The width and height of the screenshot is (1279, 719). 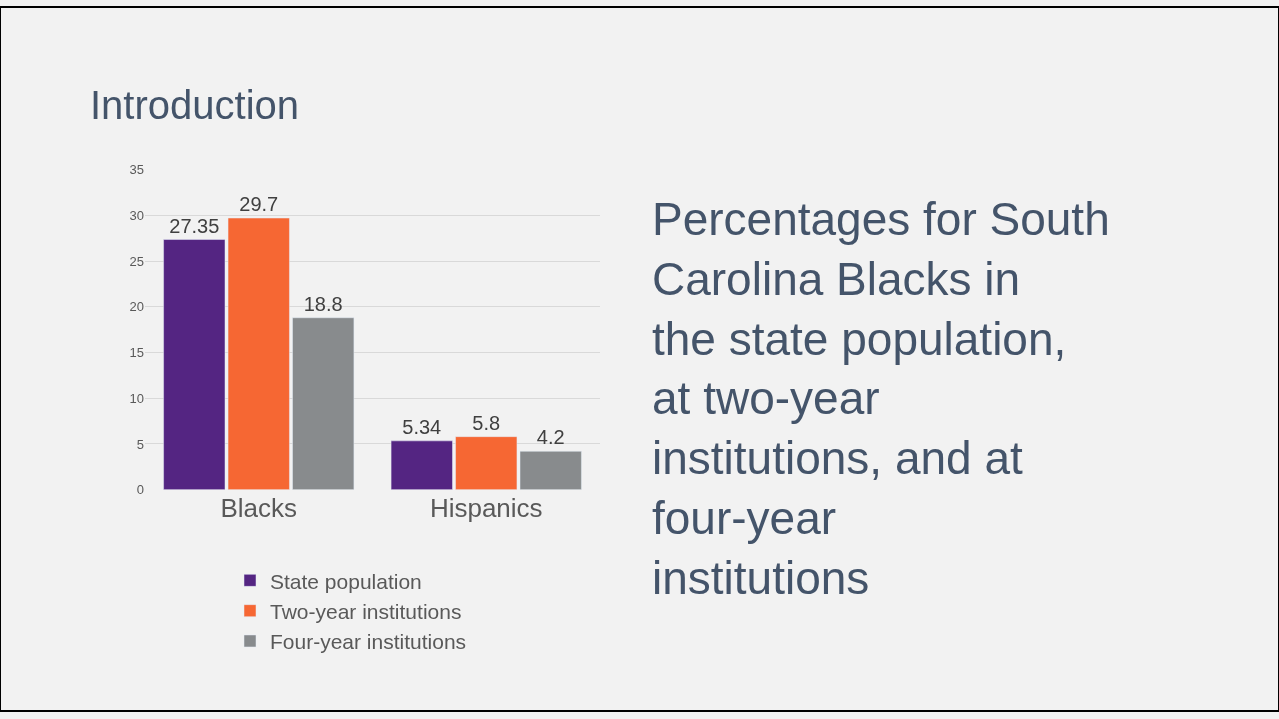 I want to click on legend-label: Four-year institutions, so click(x=368, y=642).